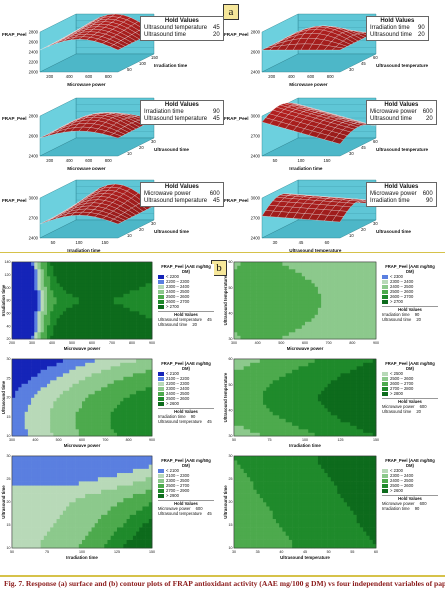 The height and width of the screenshot is (597, 445). What do you see at coordinates (186, 393) in the screenshot?
I see `legend-item: 2400 – 2500` at bounding box center [186, 393].